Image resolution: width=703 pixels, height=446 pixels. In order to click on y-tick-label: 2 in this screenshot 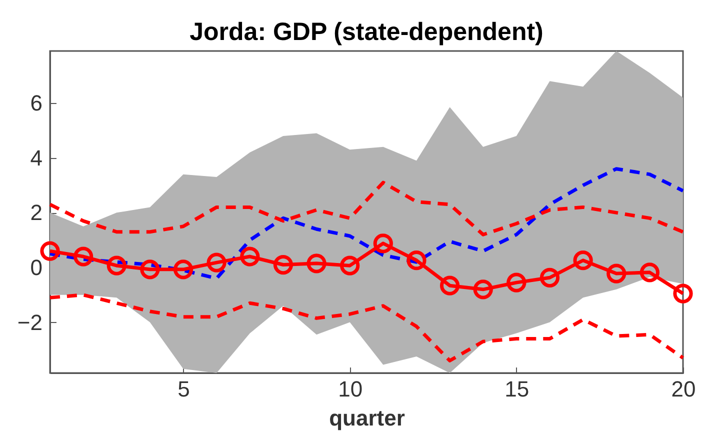, I will do `click(36, 213)`.